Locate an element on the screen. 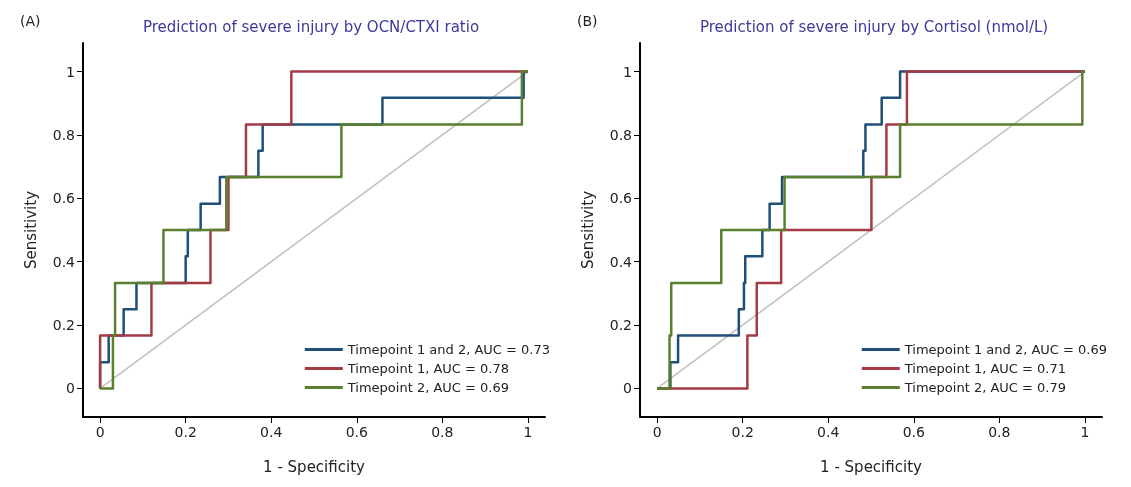 This screenshot has height=487, width=1131. text: (A) is located at coordinates (30, 21).